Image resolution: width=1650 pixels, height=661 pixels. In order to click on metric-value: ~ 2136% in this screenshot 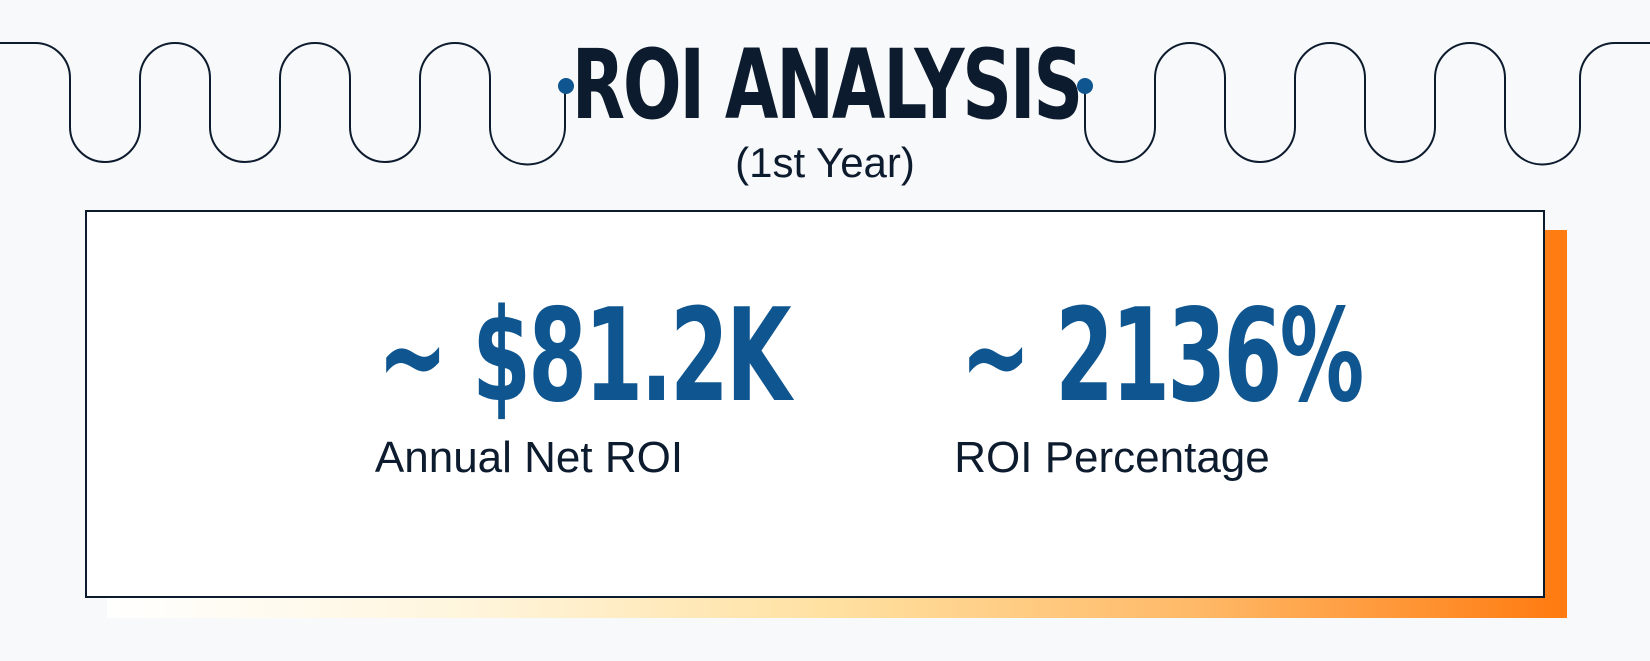, I will do `click(1162, 356)`.